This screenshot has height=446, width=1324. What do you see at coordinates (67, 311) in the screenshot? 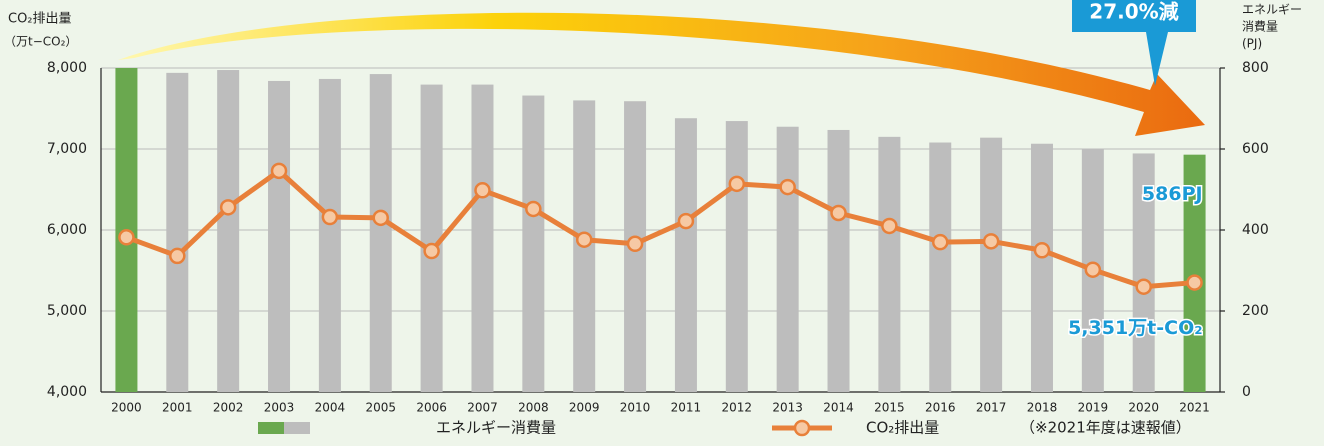
I see `y-tick-label: 5,000` at bounding box center [67, 311].